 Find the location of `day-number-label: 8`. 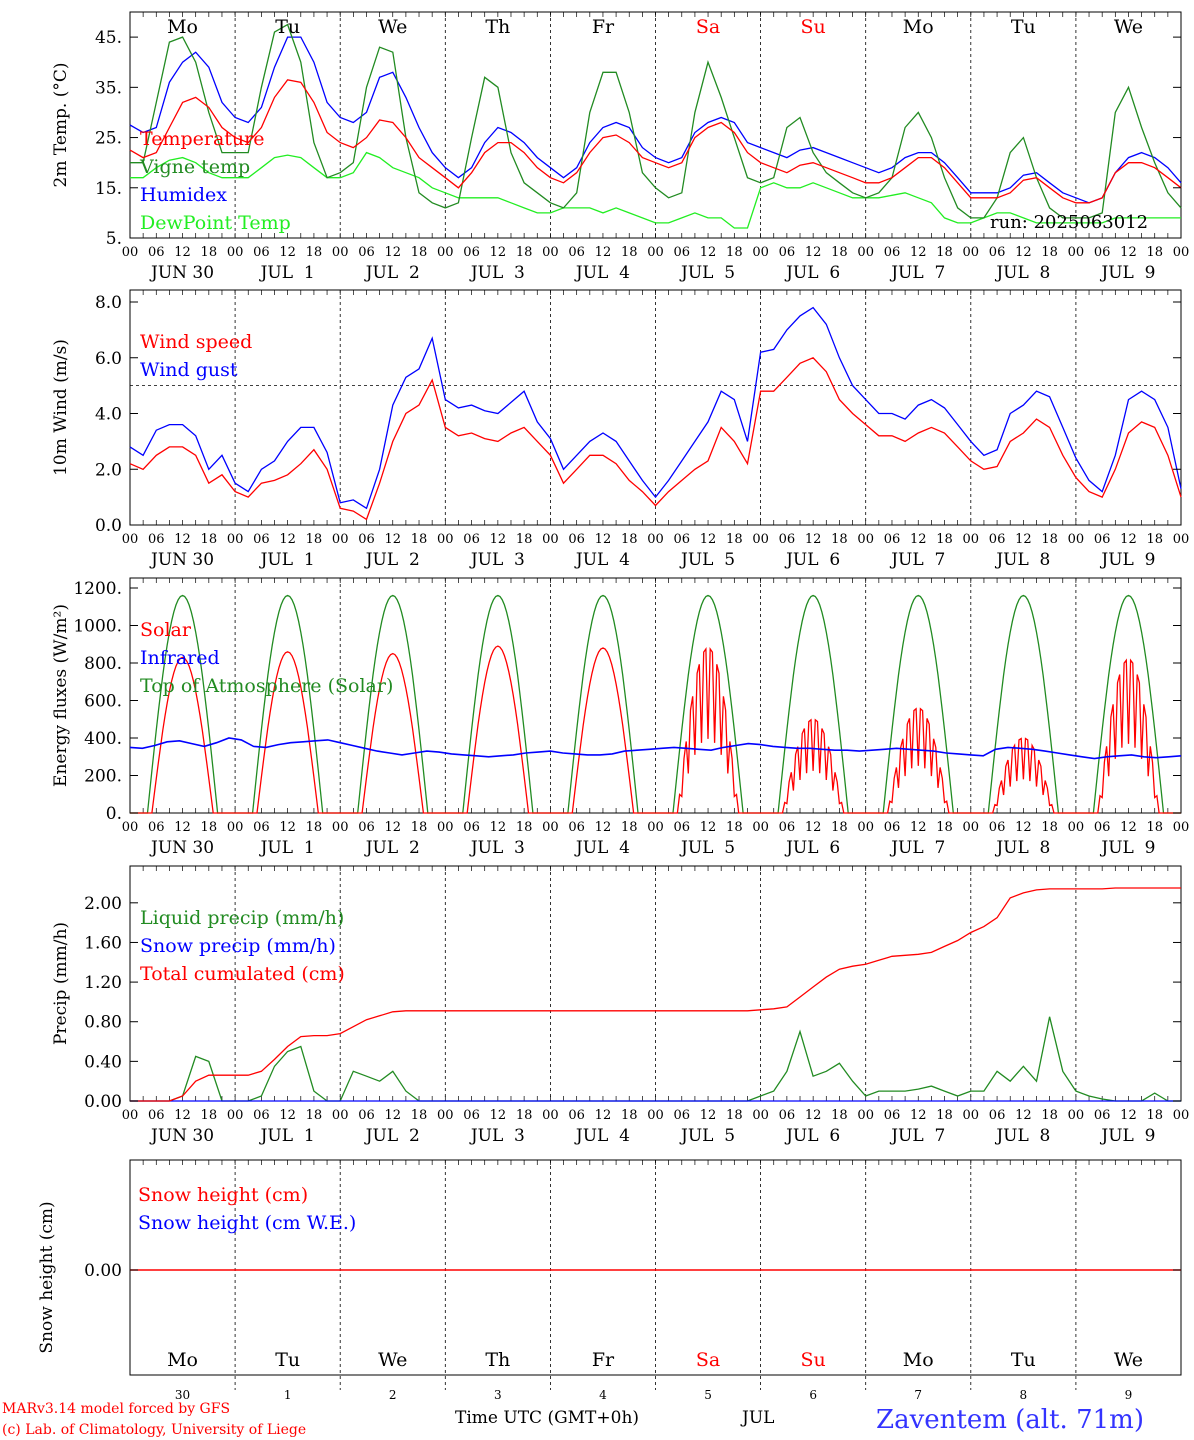

day-number-label: 8 is located at coordinates (1024, 1395).